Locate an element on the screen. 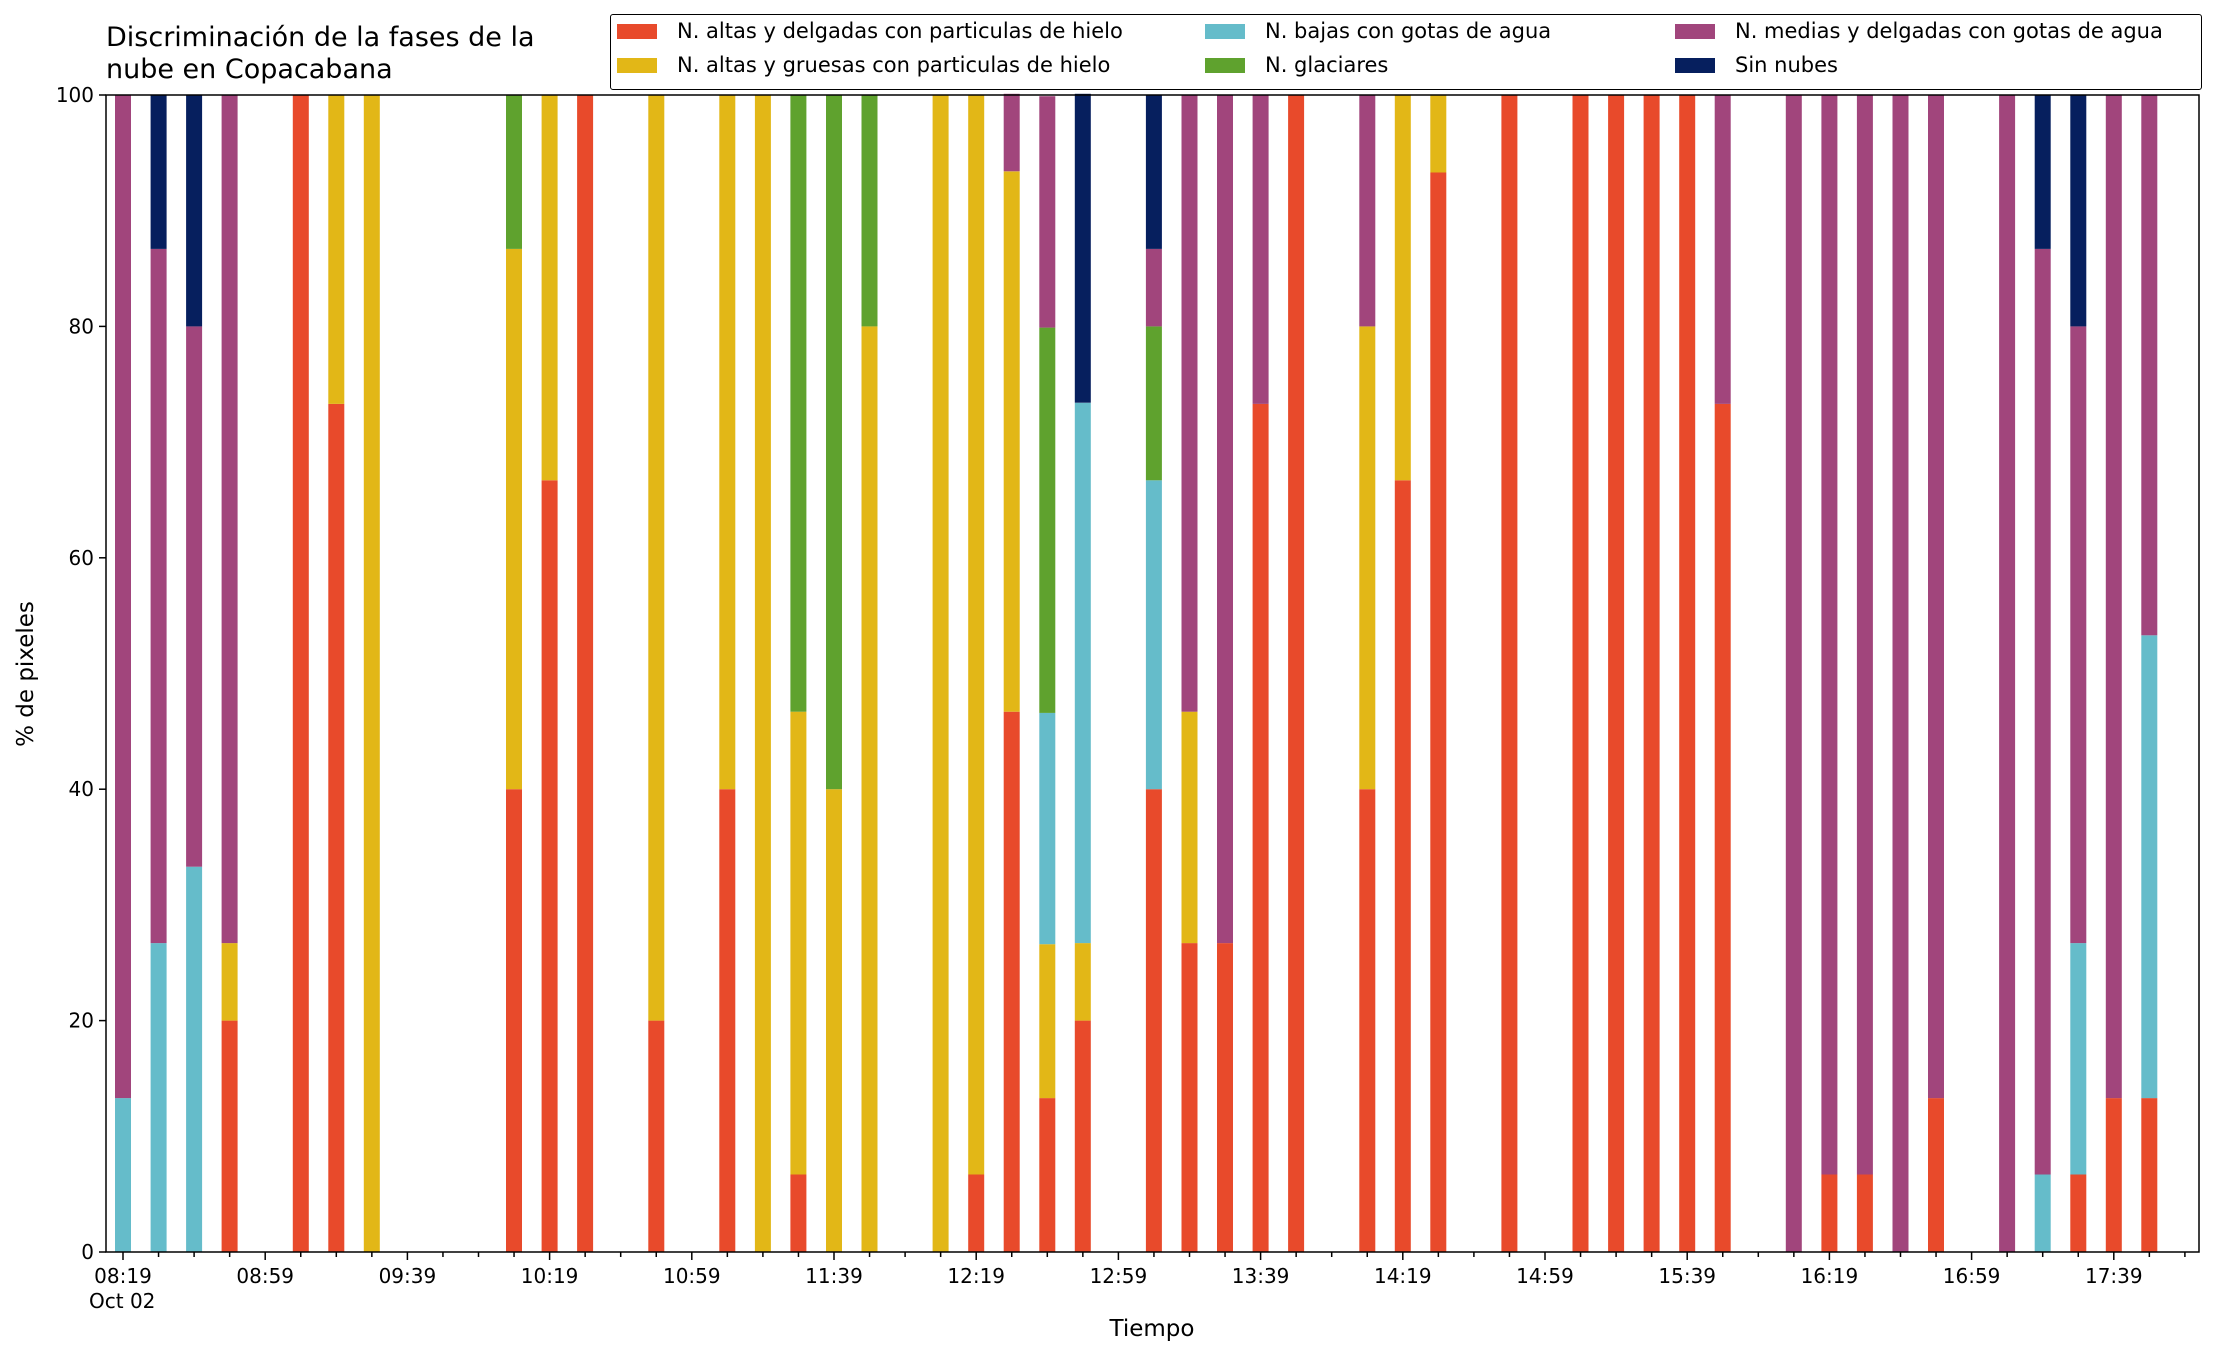 The image size is (2216, 1355). x-tick-label: 12:19 is located at coordinates (976, 1276).